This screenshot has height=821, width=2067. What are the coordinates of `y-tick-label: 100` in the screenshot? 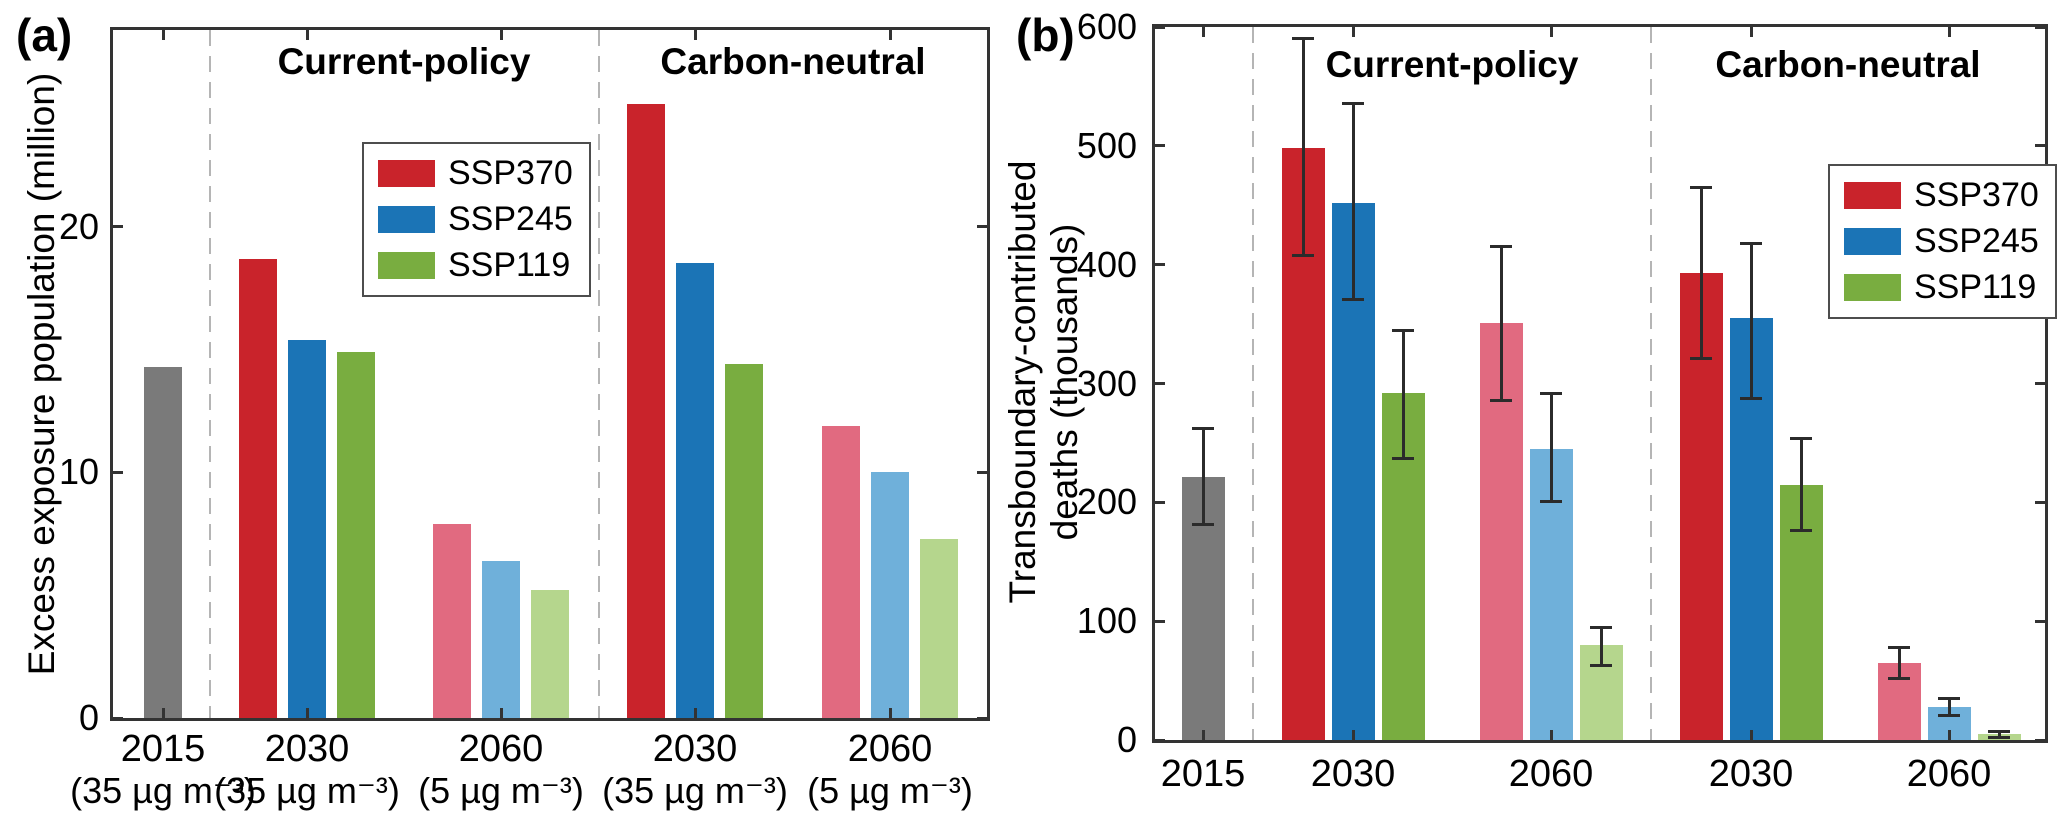 It's located at (1106, 621).